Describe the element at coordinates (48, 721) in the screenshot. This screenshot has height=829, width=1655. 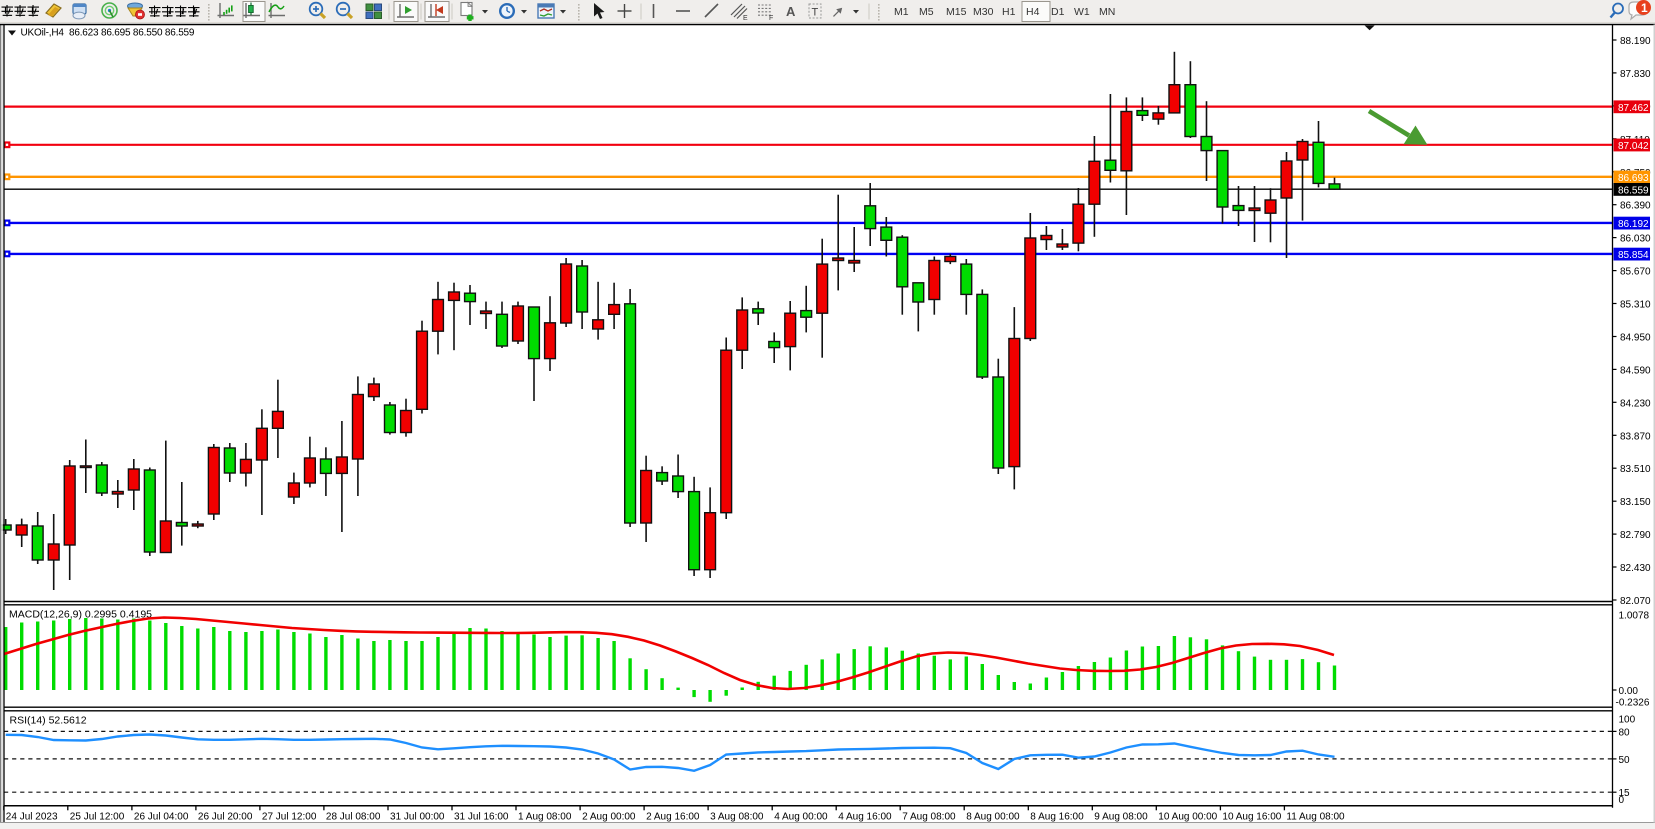
I see `svg-text: RSI(14) 52.5612` at that location.